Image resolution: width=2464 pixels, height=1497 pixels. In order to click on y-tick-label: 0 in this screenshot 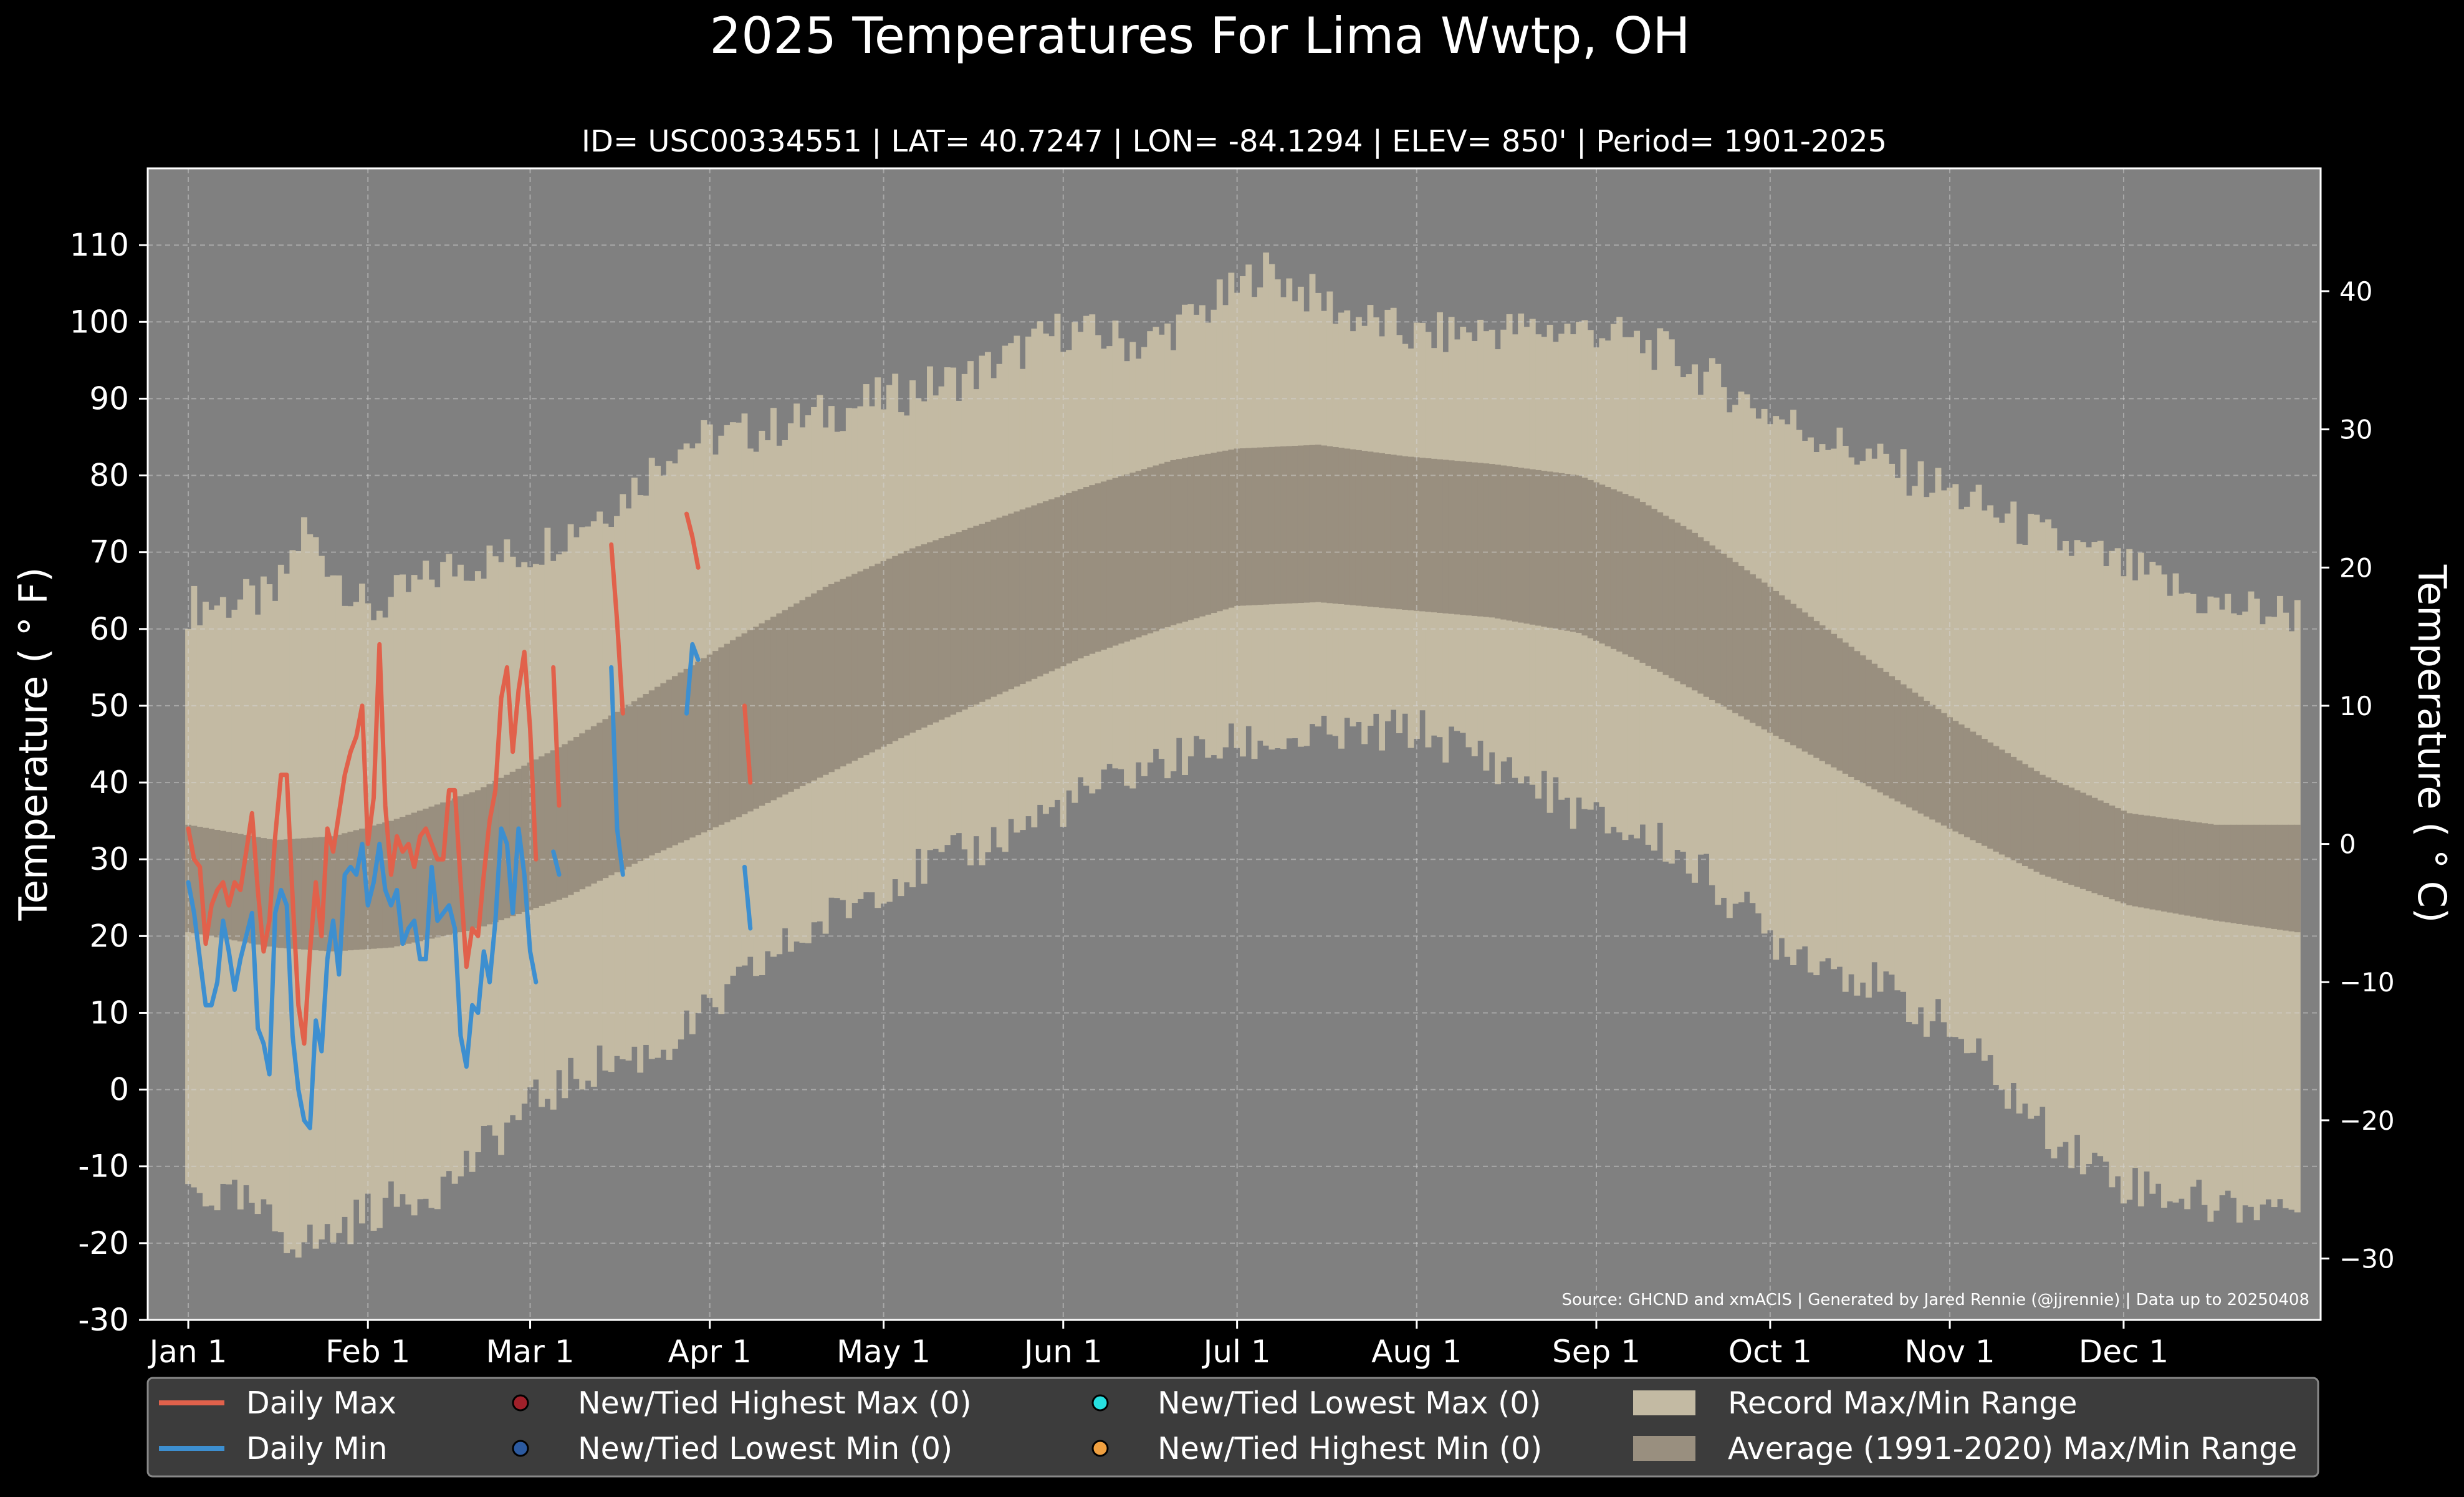, I will do `click(119, 1090)`.